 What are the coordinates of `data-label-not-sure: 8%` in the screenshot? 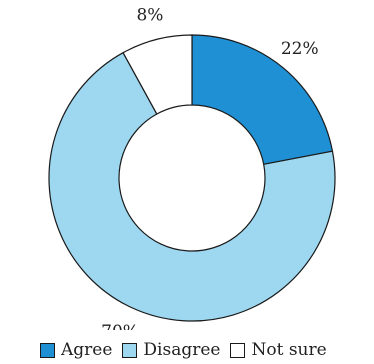 It's located at (149, 15).